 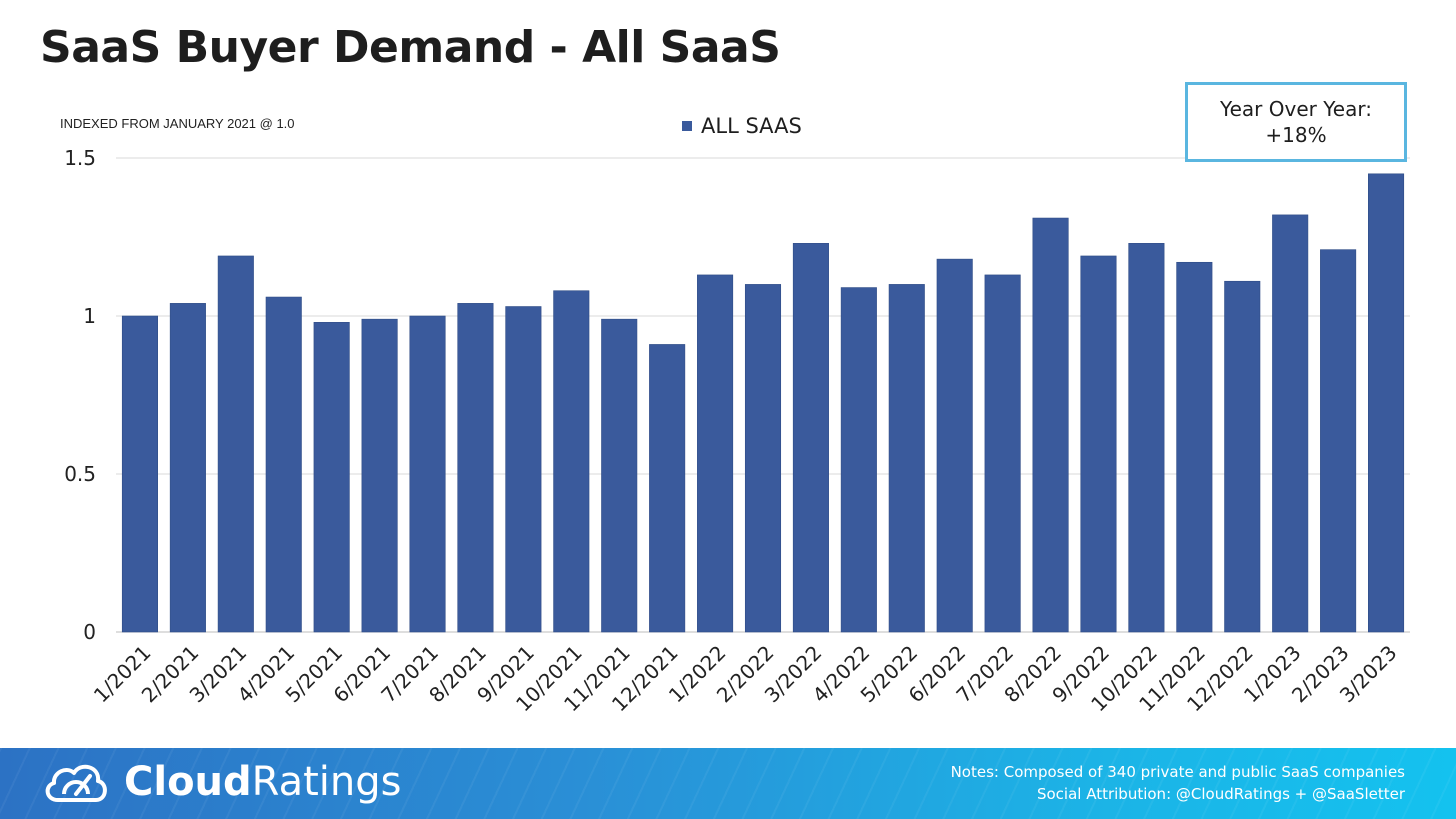 I want to click on brand-name-light: Ratings, so click(x=326, y=782).